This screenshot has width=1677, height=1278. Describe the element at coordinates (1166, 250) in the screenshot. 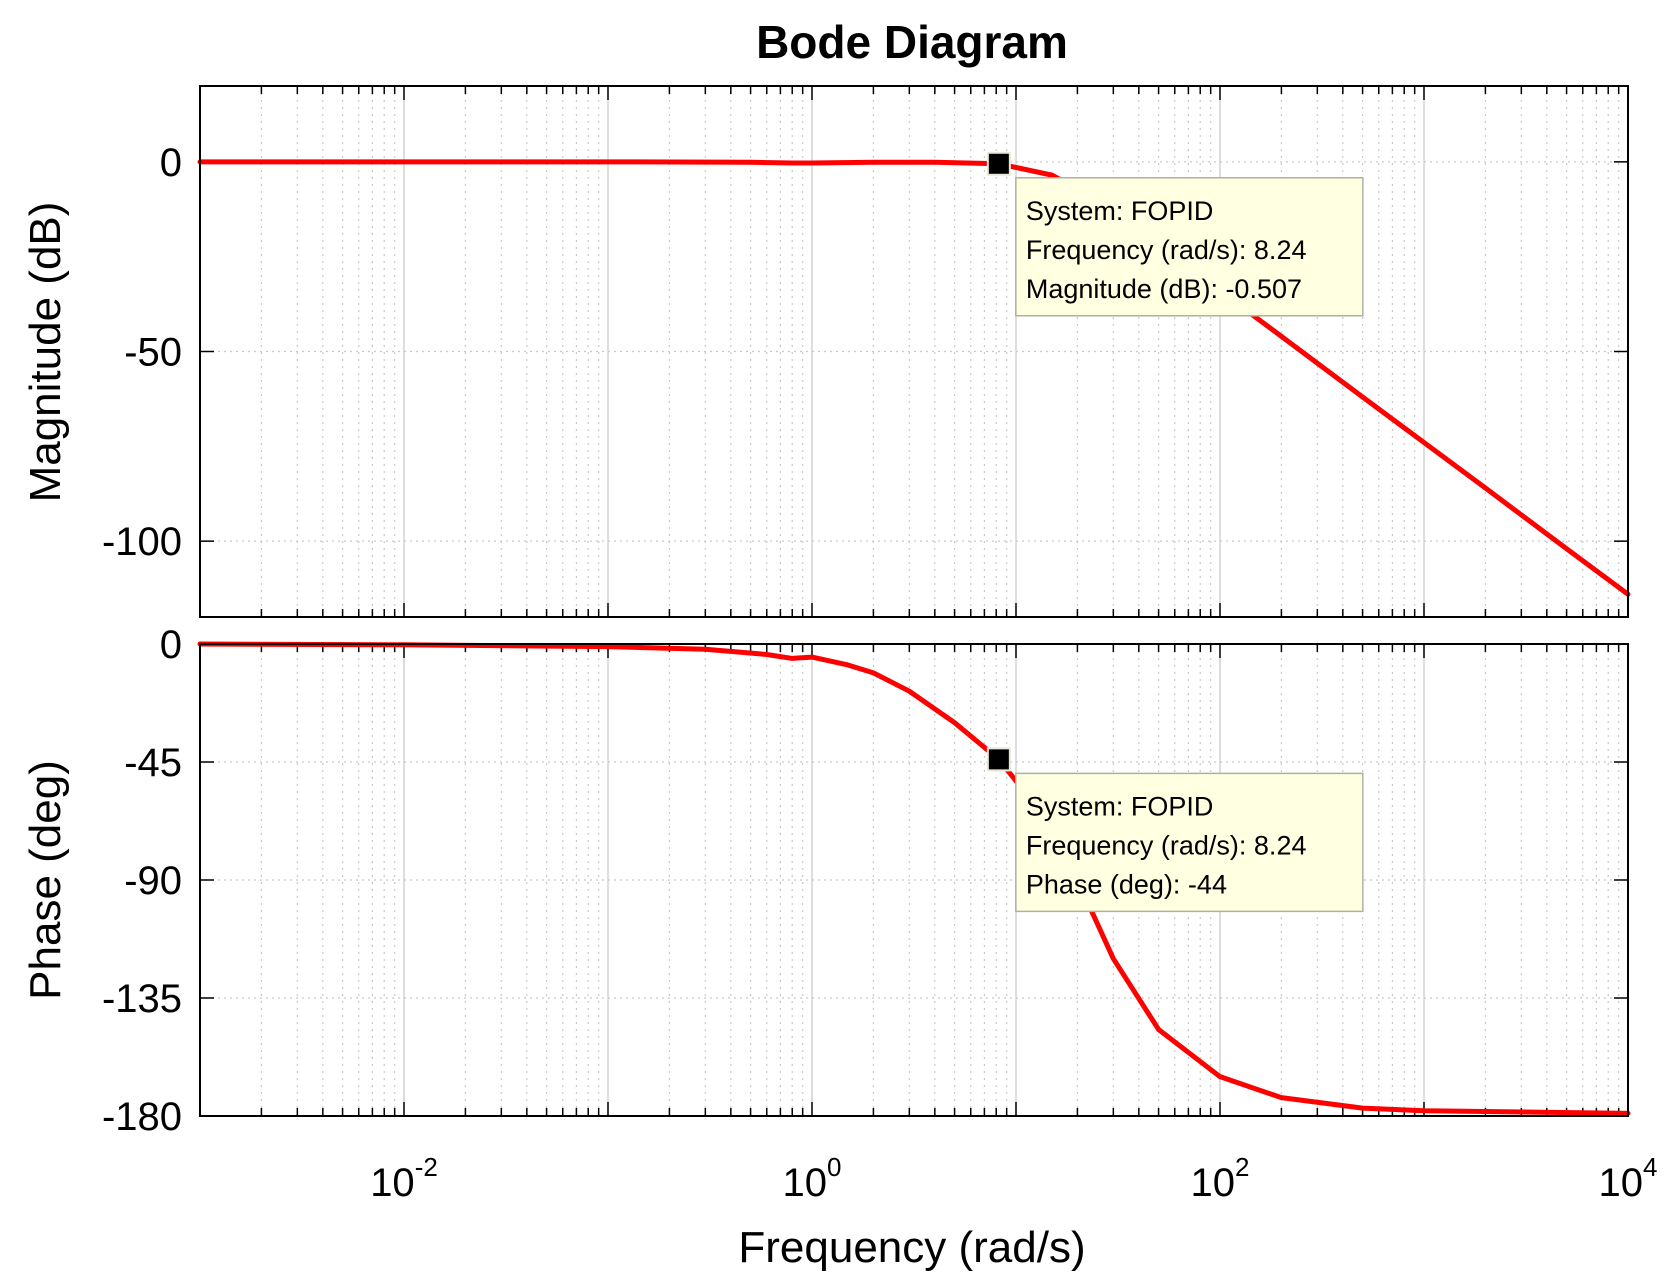

I see `magnitude-datatip-line: Frequency (rad/s): 8.24` at that location.